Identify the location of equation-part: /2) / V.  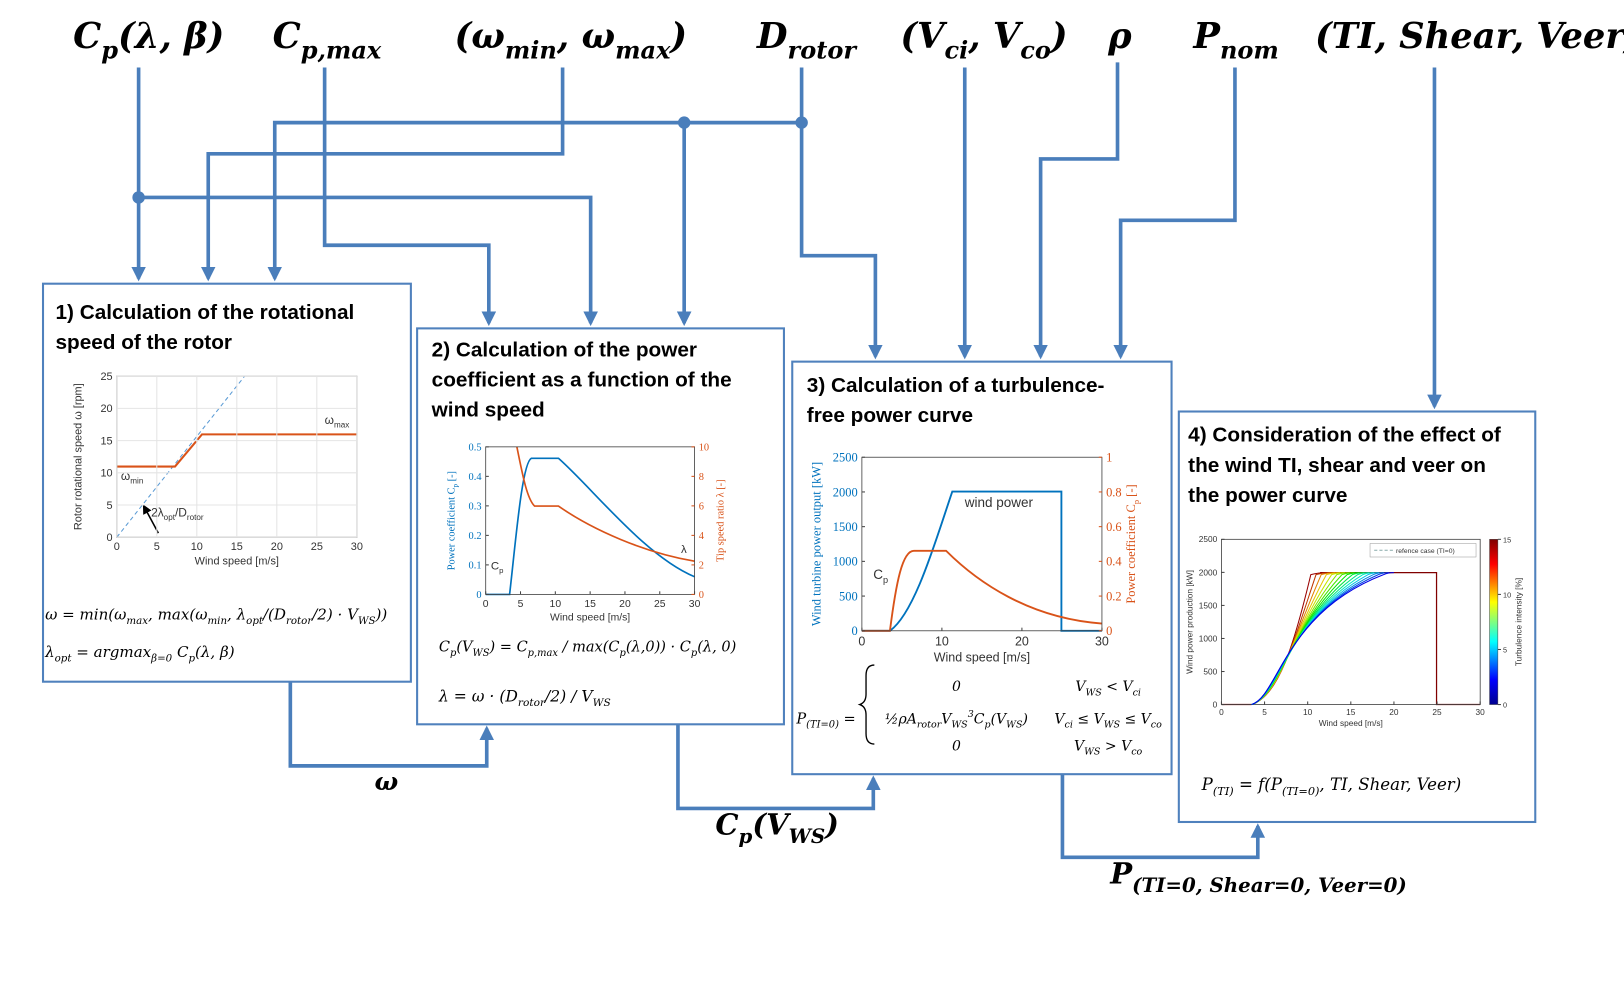
(568, 696).